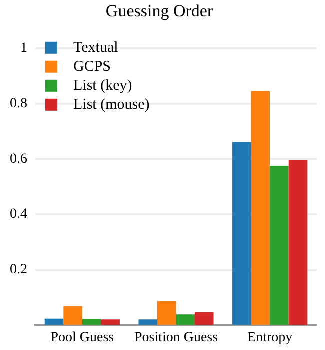  Describe the element at coordinates (82, 338) in the screenshot. I see `x-tick-label: Pool Guess` at that location.